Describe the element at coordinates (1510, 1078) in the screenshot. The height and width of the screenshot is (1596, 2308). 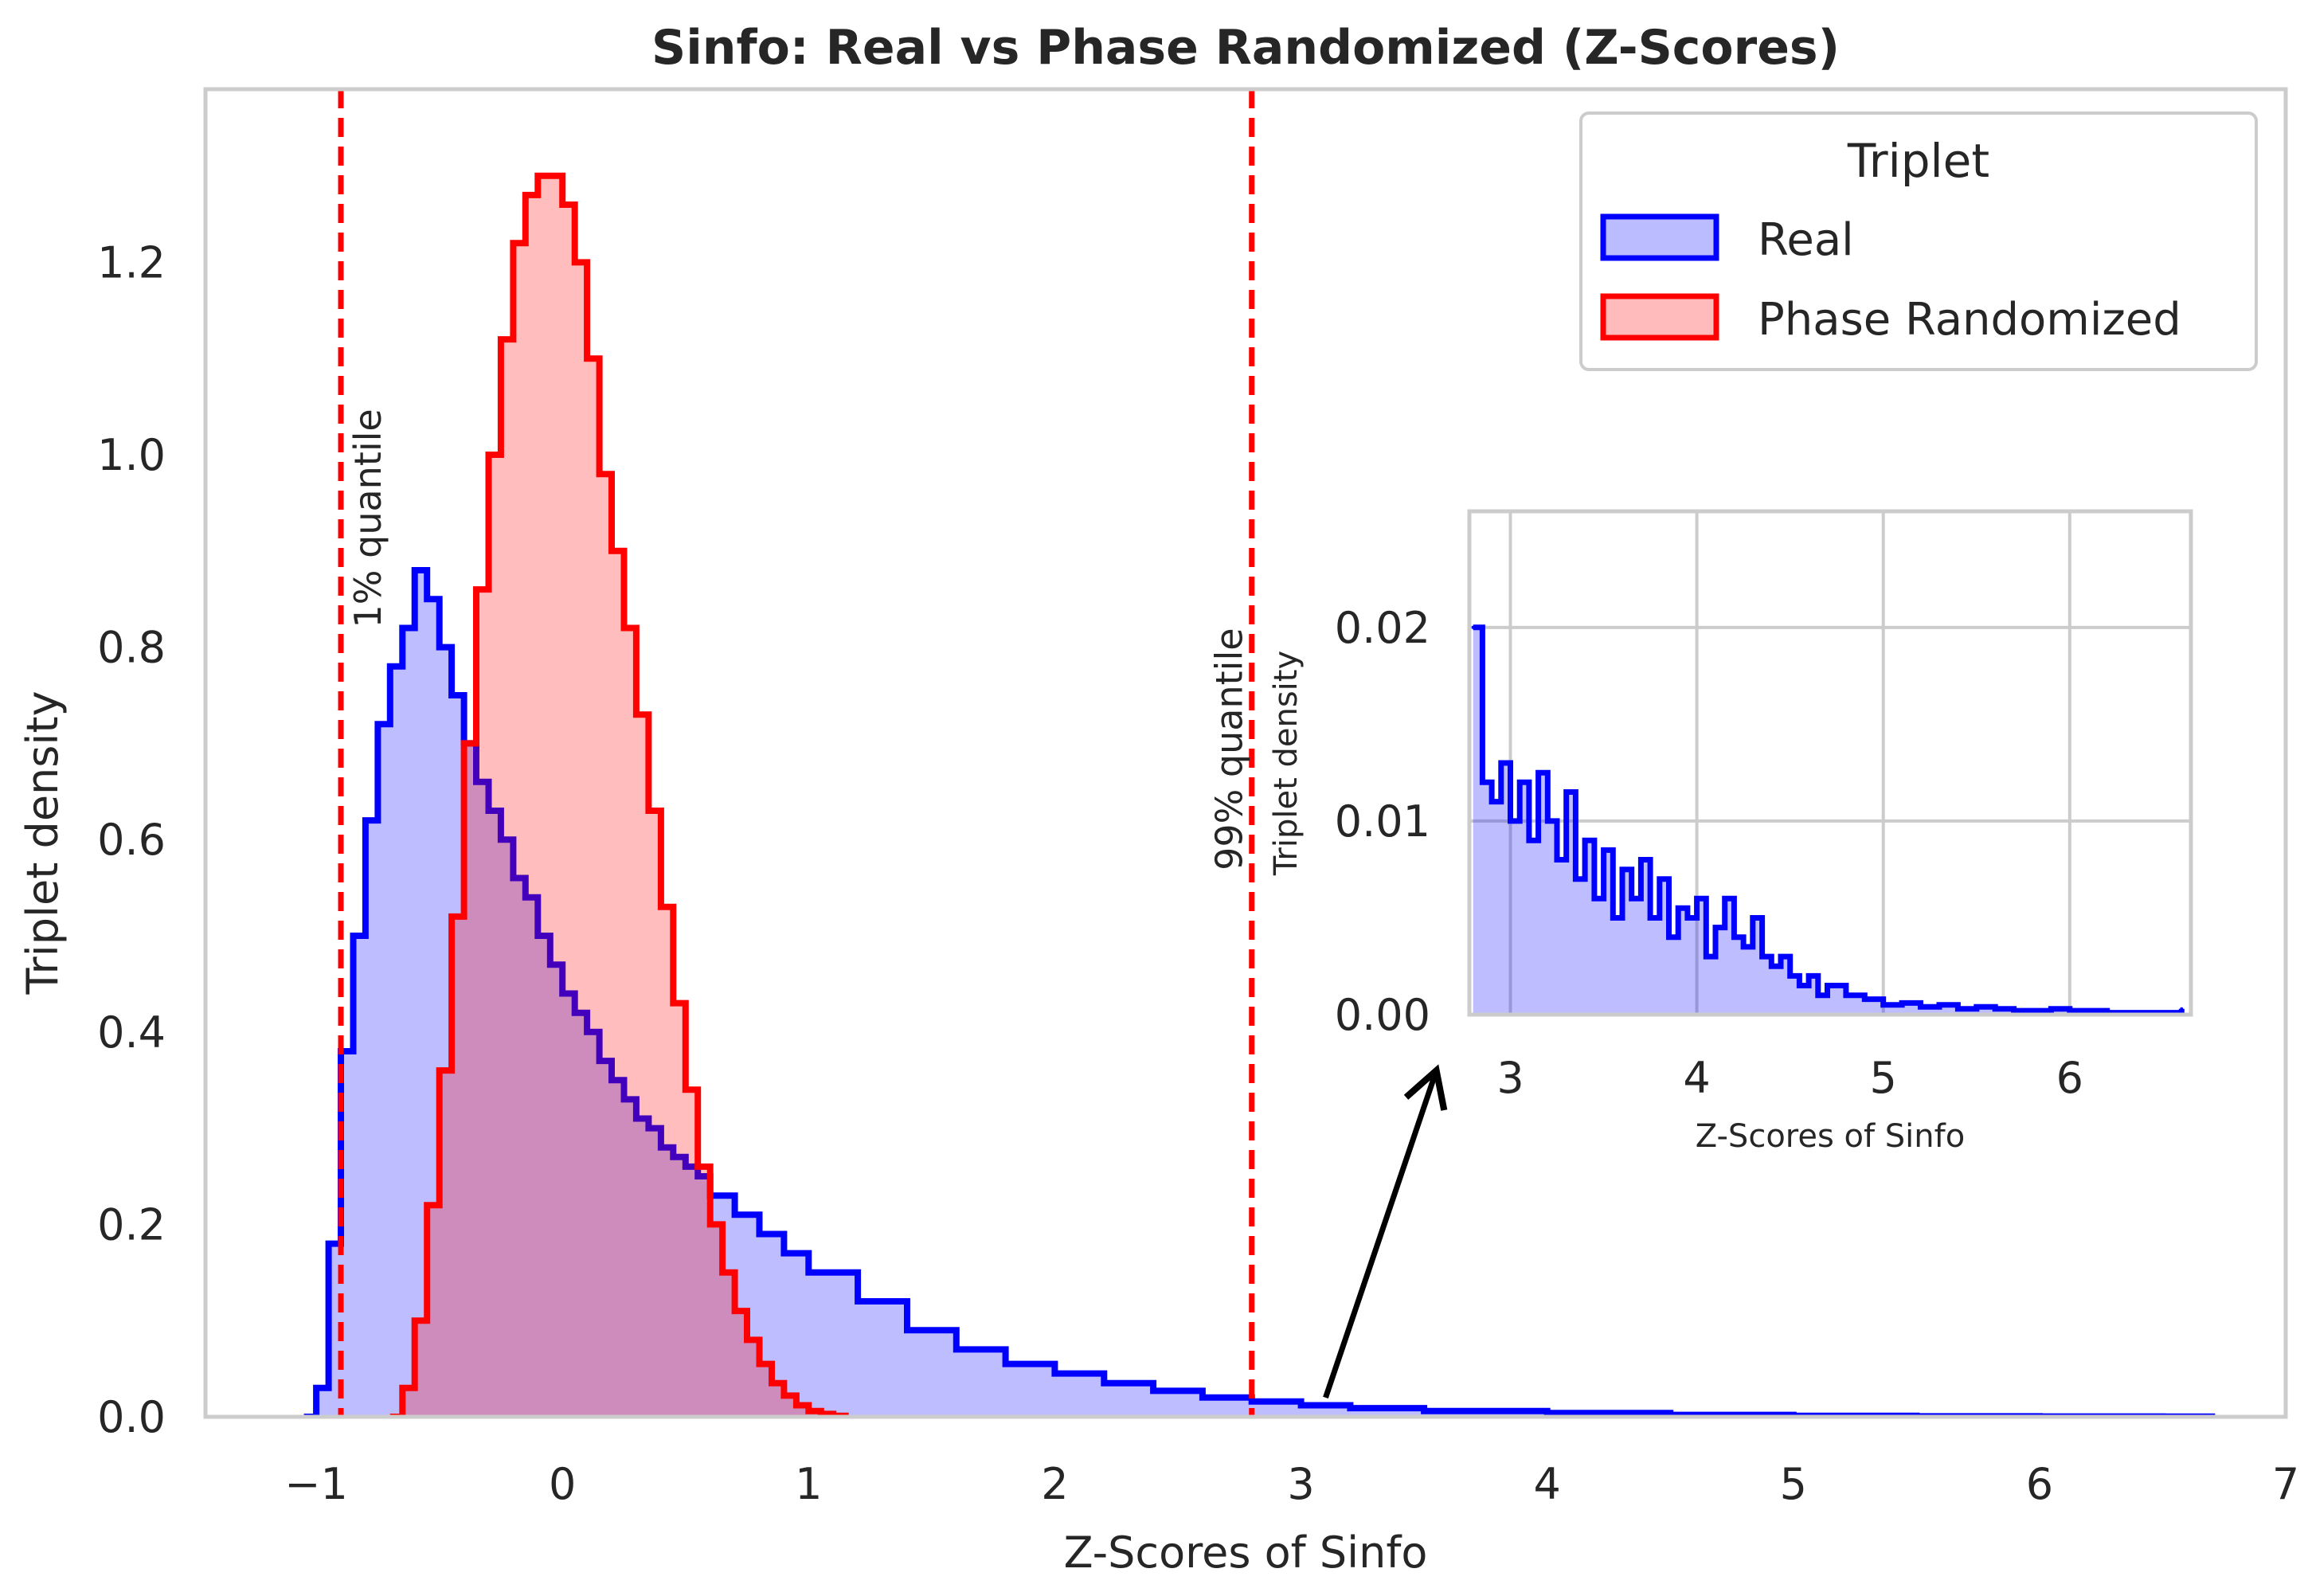
I see `inset-x-tick-label: 3` at that location.